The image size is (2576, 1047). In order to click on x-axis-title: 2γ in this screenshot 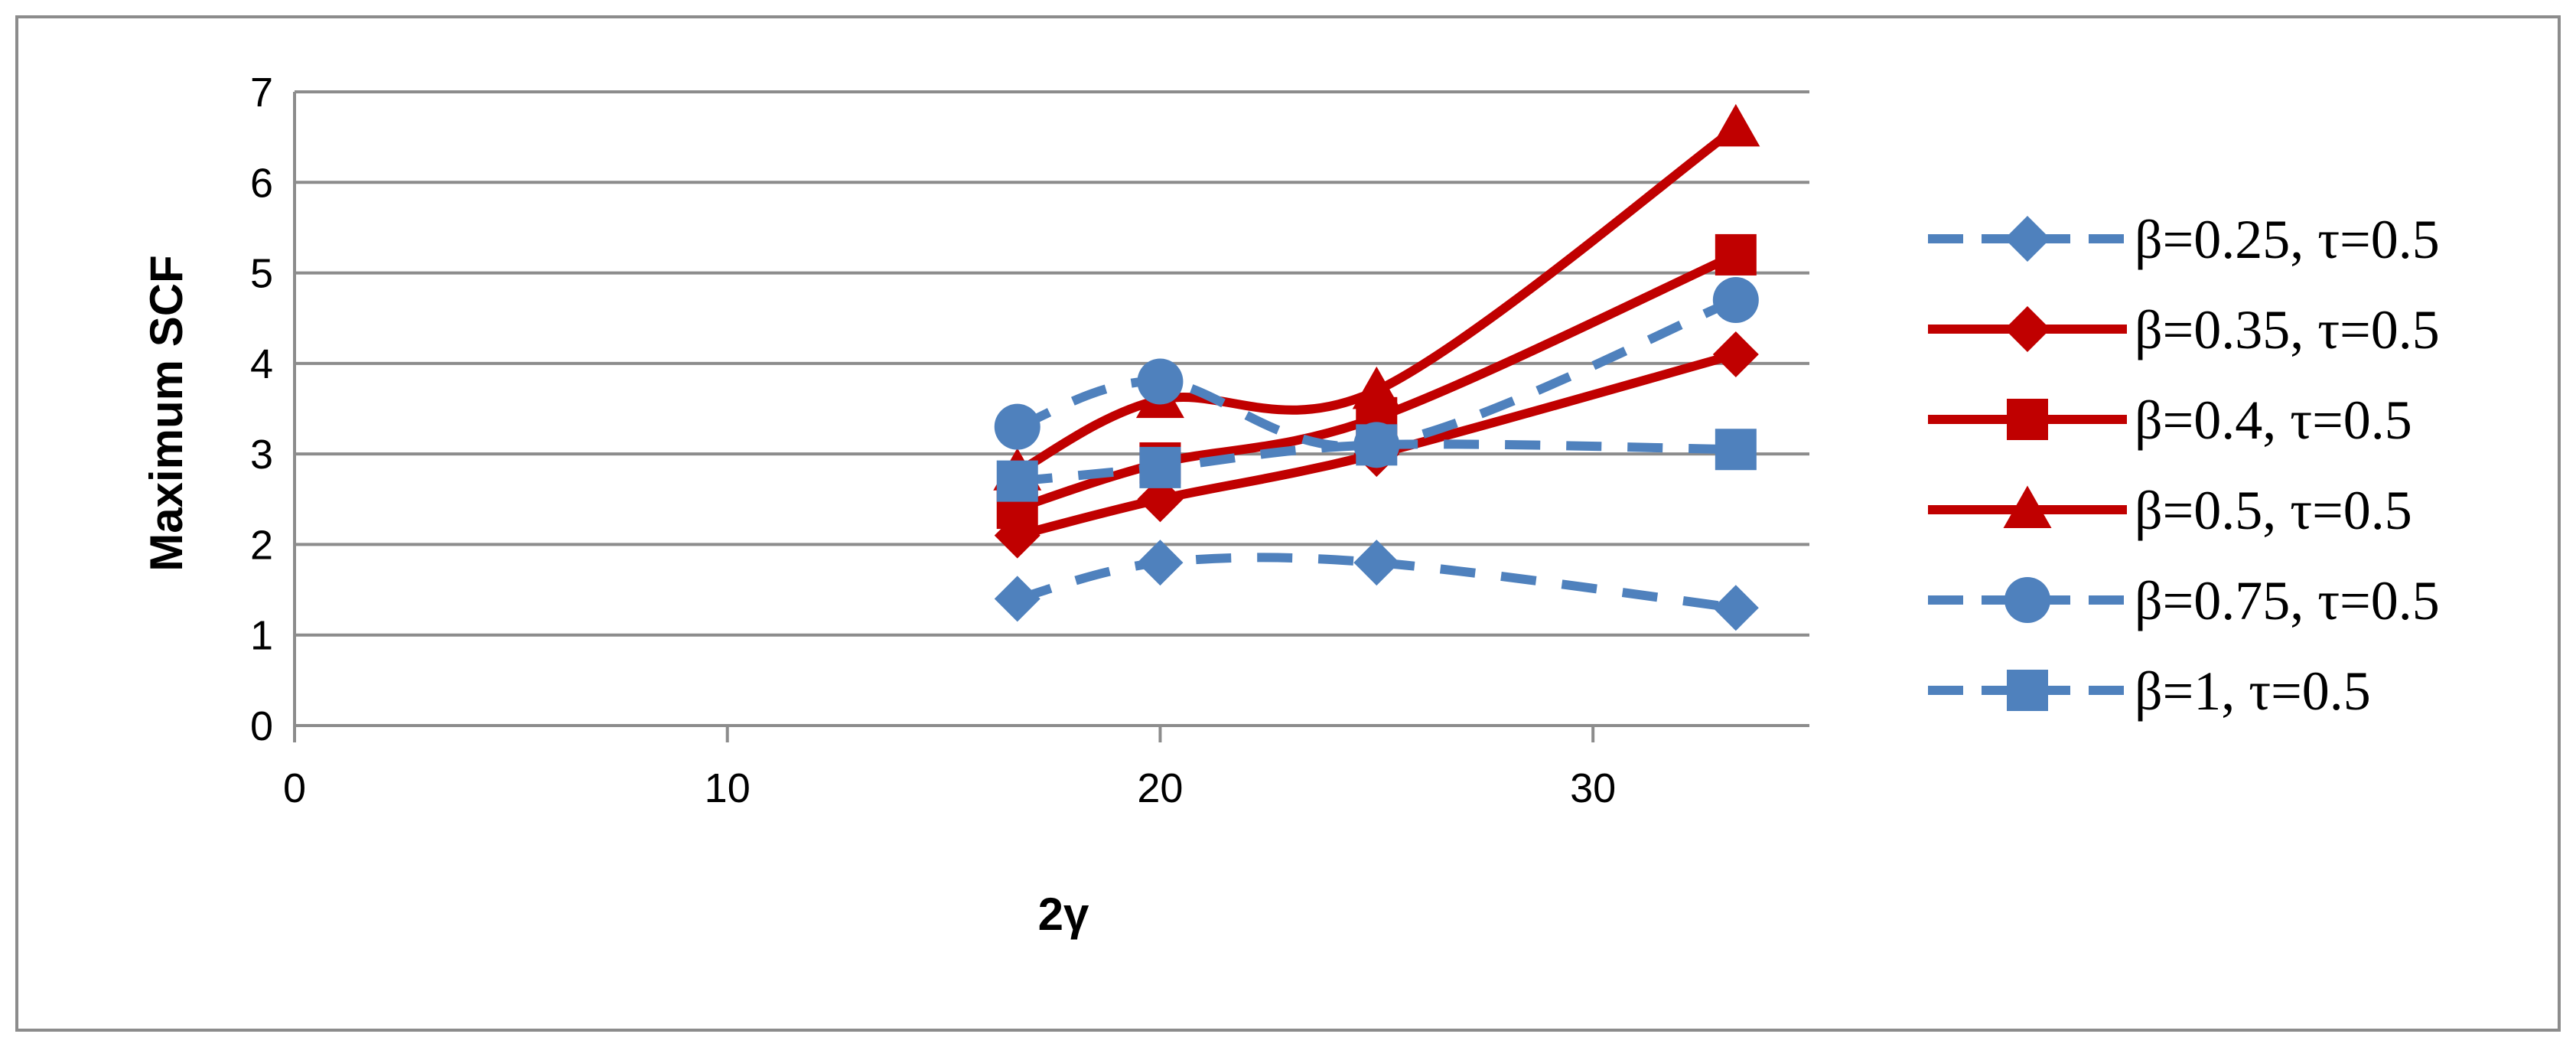, I will do `click(1063, 914)`.